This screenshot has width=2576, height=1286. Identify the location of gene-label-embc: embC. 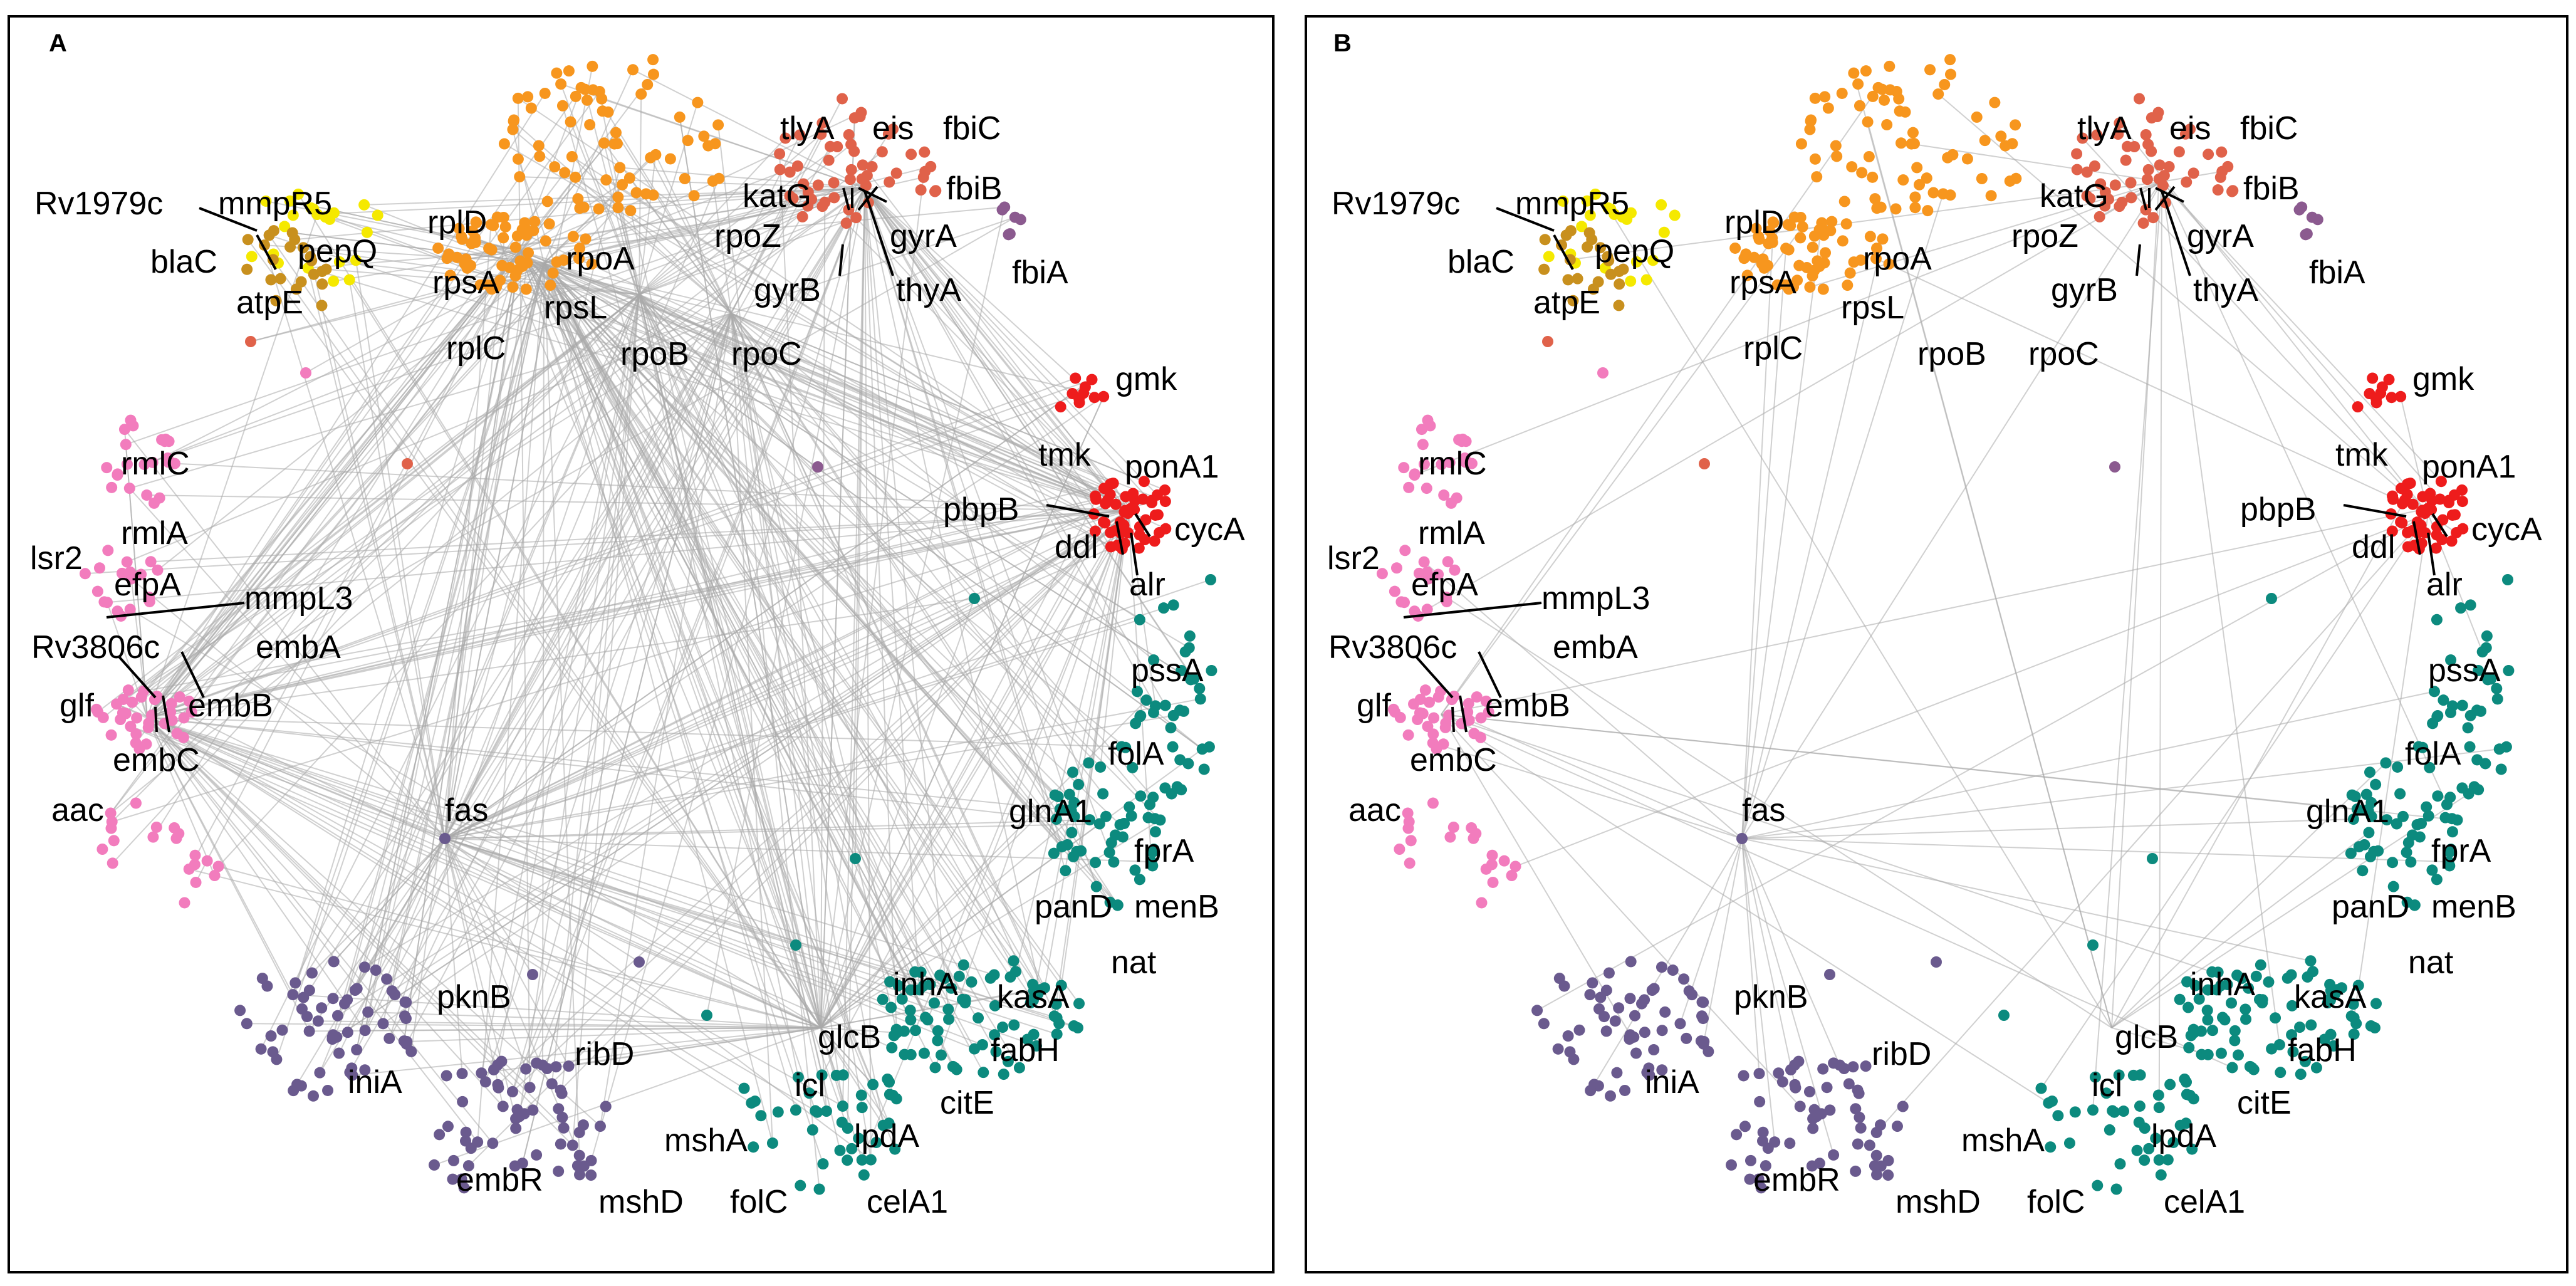
(1453, 760).